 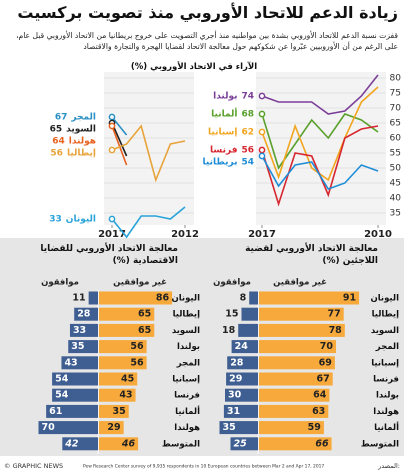 I want to click on y-tick-label: 60, so click(x=396, y=139).